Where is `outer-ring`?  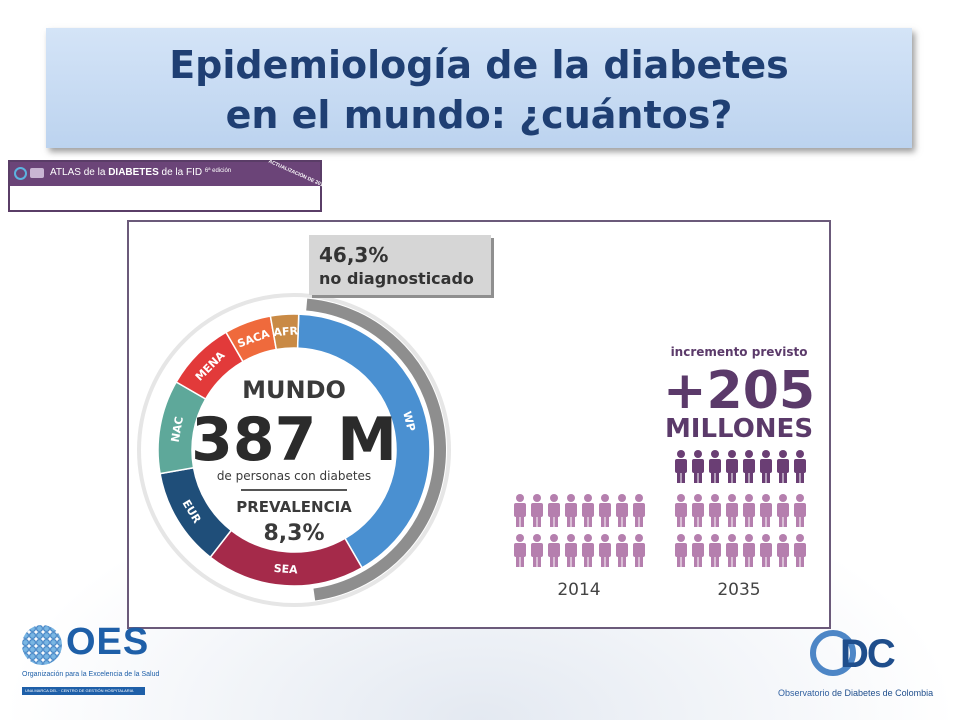 outer-ring is located at coordinates (294, 450).